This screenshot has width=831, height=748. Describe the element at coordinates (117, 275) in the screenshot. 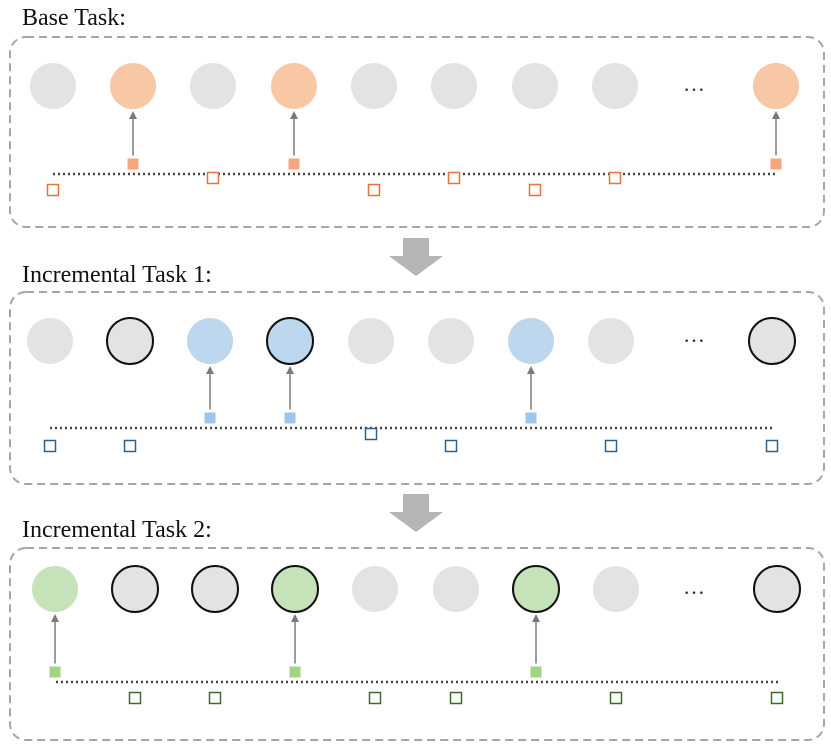

I see `panel-title-incremental-1: Incremental Task 1:` at that location.